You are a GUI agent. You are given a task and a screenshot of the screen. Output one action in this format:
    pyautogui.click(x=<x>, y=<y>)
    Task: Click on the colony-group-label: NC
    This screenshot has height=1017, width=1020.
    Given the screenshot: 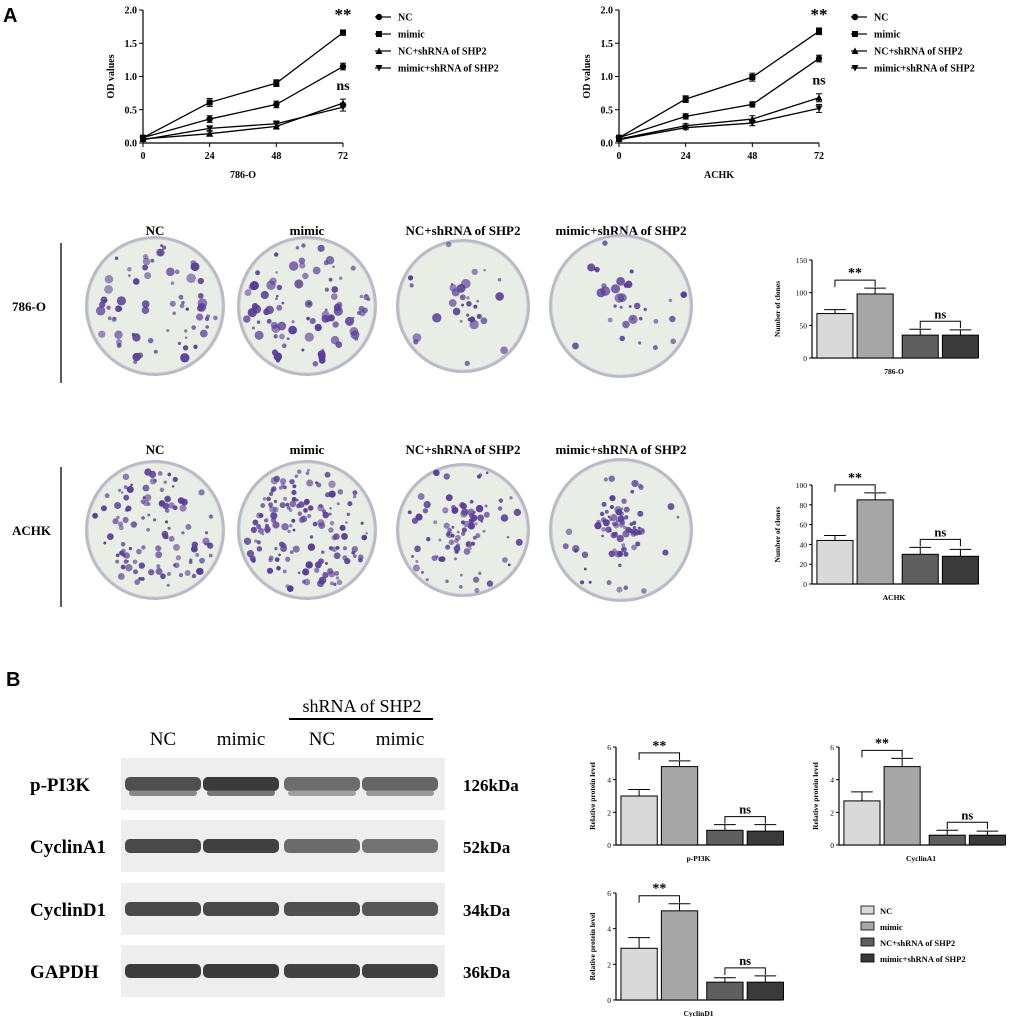 What is the action you would take?
    pyautogui.click(x=155, y=449)
    